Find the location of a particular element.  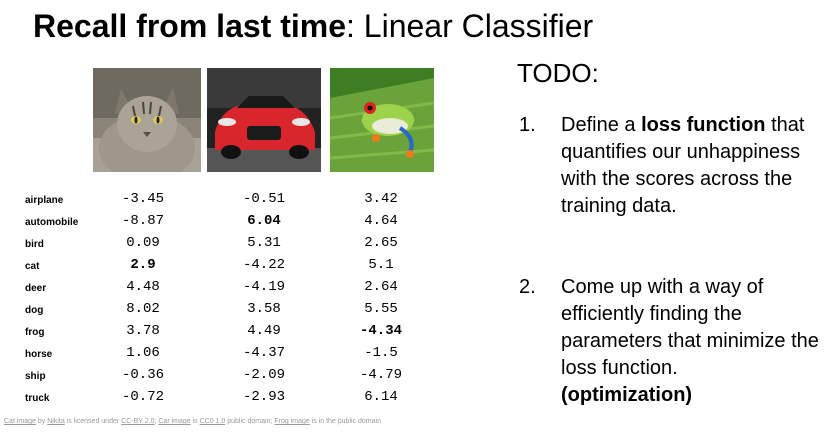

score-value: -3.45 is located at coordinates (142, 199).